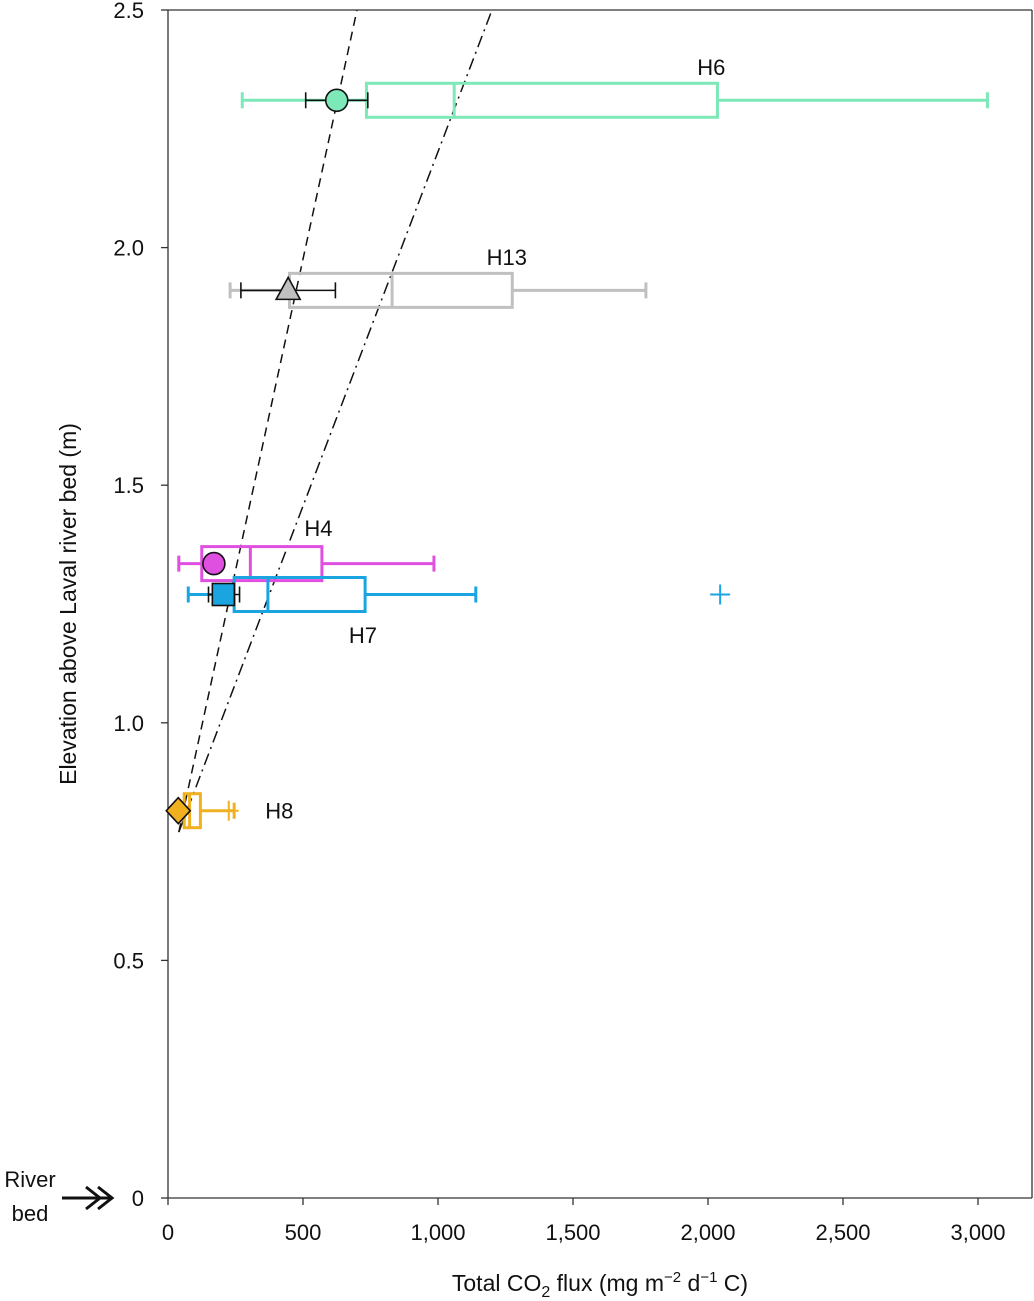 Image resolution: width=1034 pixels, height=1301 pixels. What do you see at coordinates (672, 1277) in the screenshot?
I see `x-axis-title-part: −2` at bounding box center [672, 1277].